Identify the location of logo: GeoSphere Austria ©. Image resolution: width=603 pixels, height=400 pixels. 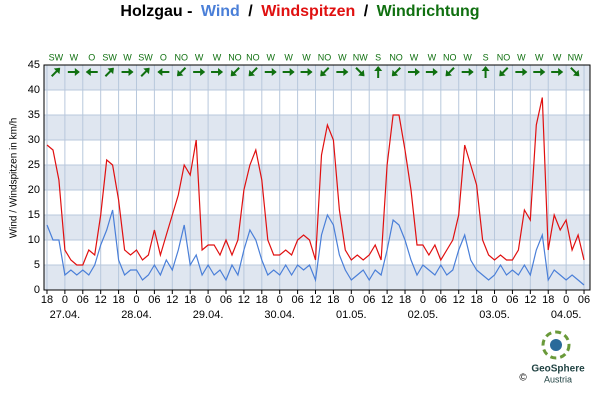
(552, 357).